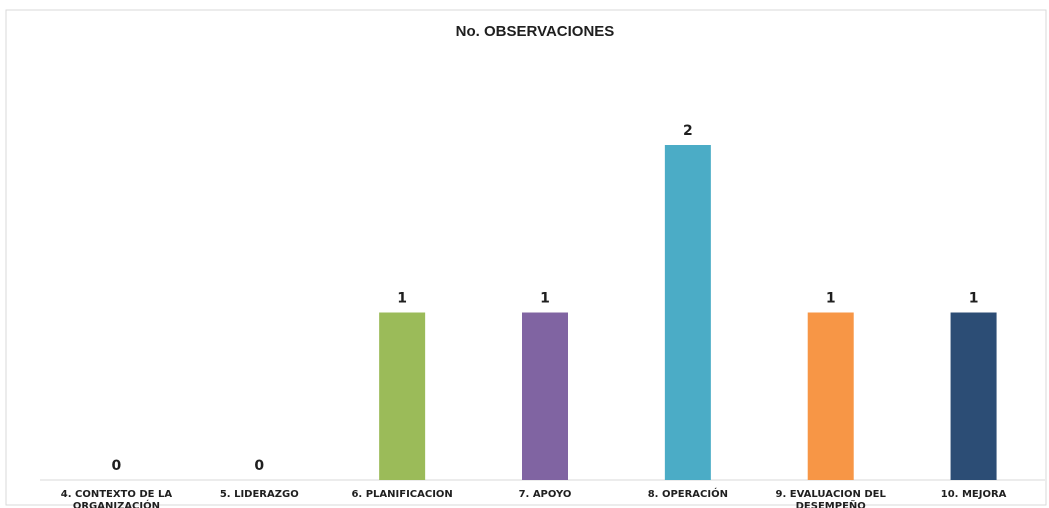 The image size is (1049, 508). I want to click on x-tick-label-1: 4. CONTEXTO DE LAORGANIZACIÓN, so click(117, 498).